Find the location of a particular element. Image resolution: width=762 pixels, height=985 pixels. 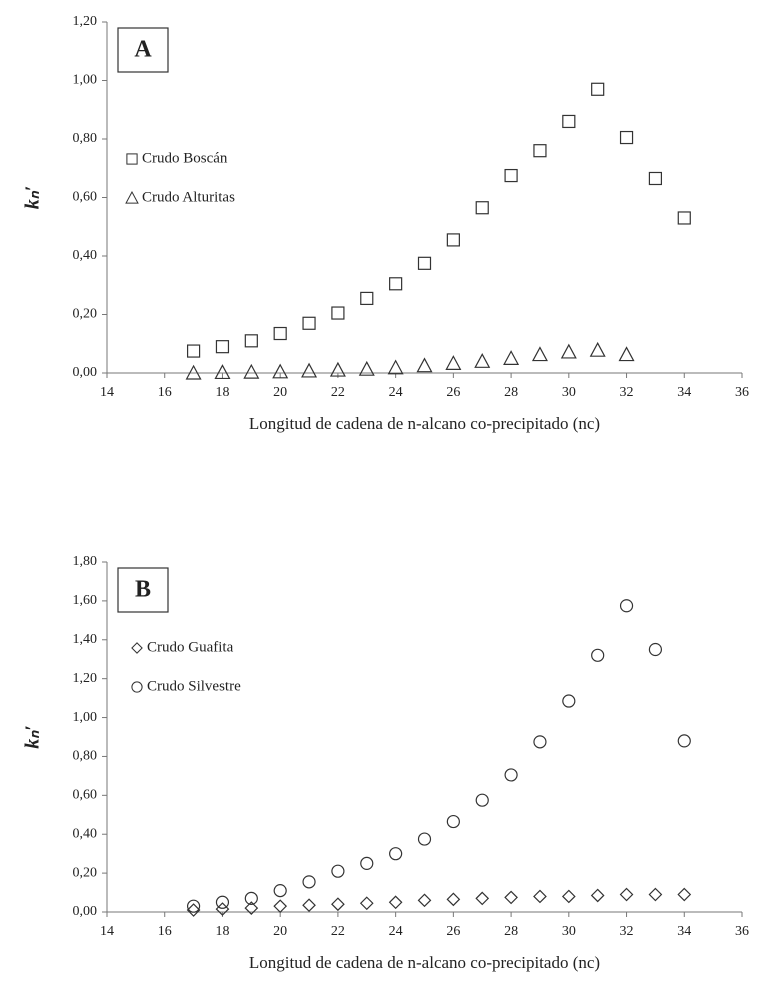

x-tick-label: 24 is located at coordinates (396, 931).